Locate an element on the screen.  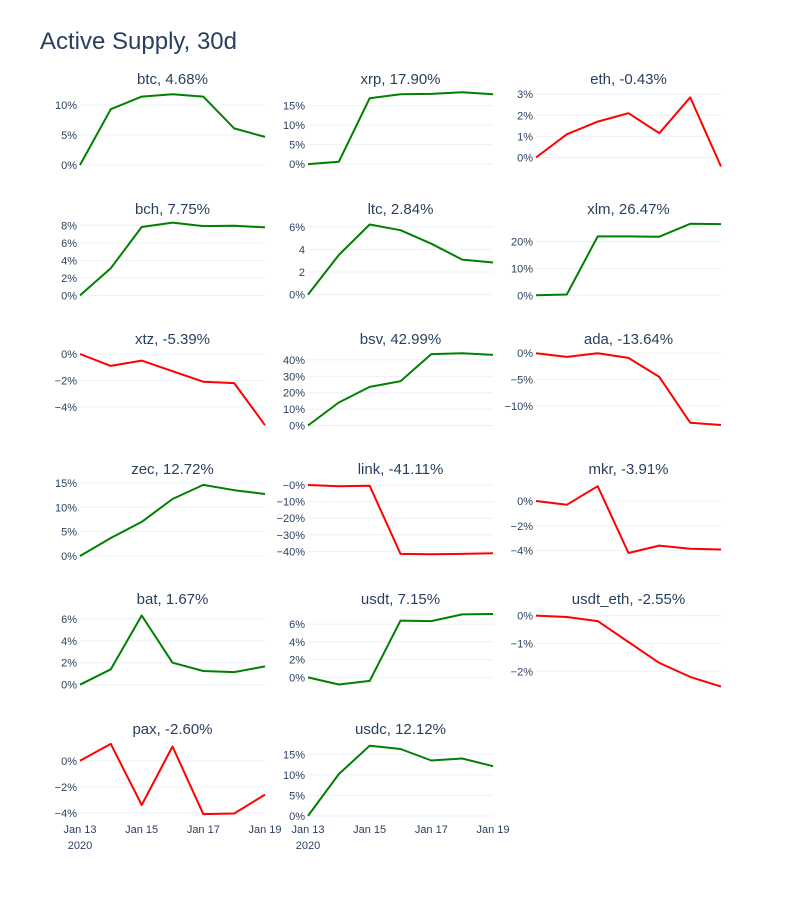
subplot-title: bat, 1.67% is located at coordinates (173, 599).